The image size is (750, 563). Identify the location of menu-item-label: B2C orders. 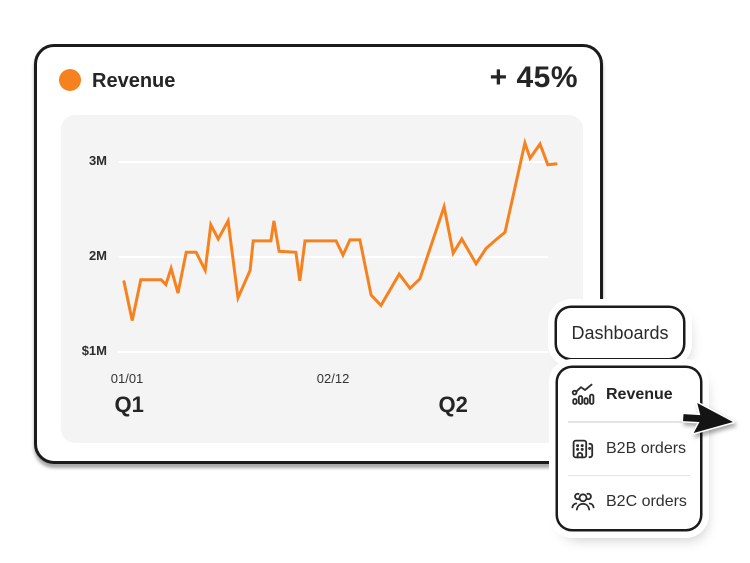
(646, 501).